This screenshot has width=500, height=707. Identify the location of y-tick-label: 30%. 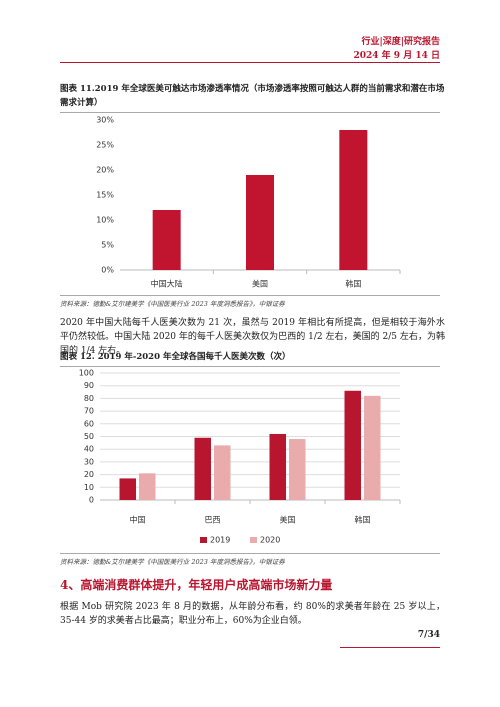
(105, 120).